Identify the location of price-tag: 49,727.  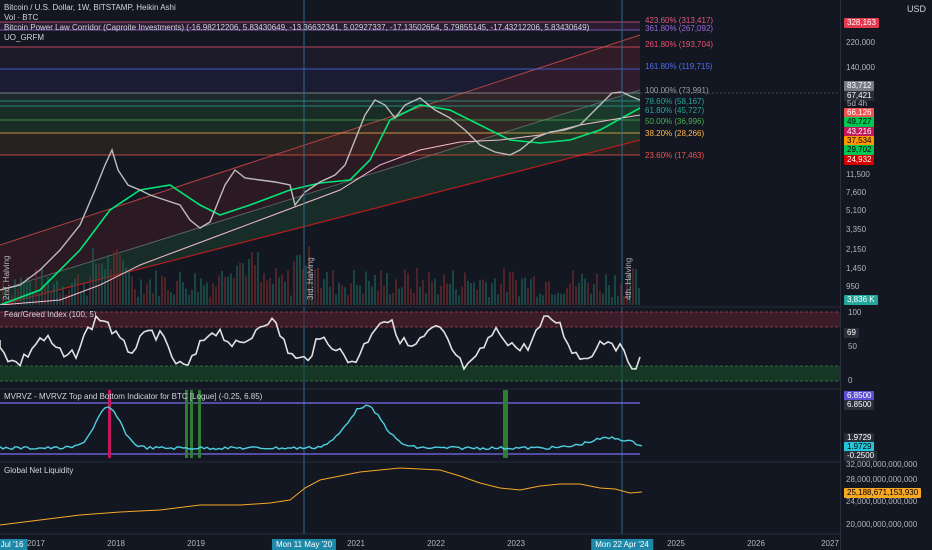
(859, 122).